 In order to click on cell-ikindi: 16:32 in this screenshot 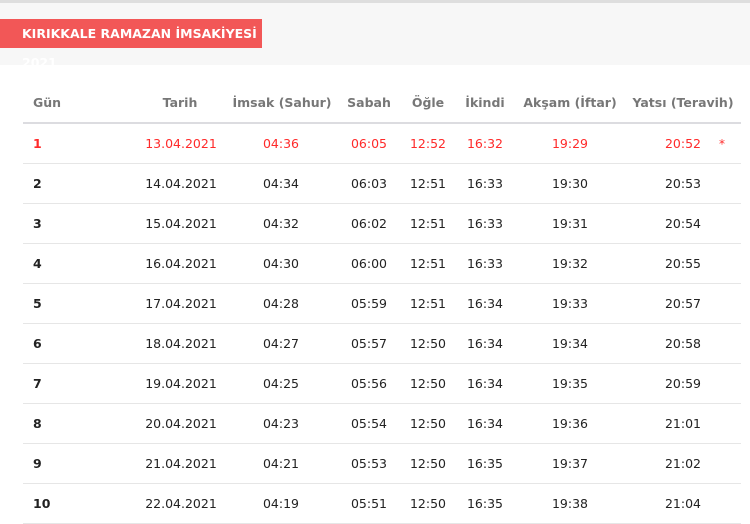, I will do `click(485, 143)`.